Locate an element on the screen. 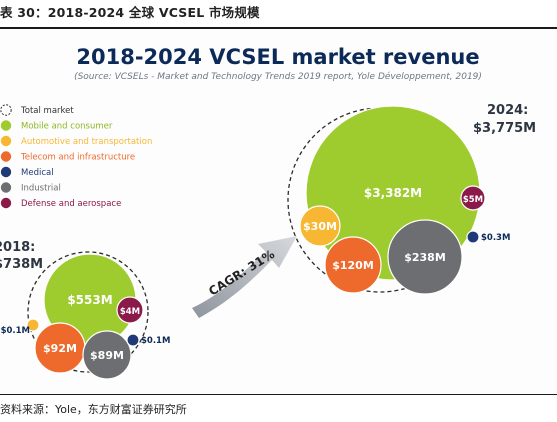 The height and width of the screenshot is (422, 557). value-label-telecom: $120M is located at coordinates (353, 265).